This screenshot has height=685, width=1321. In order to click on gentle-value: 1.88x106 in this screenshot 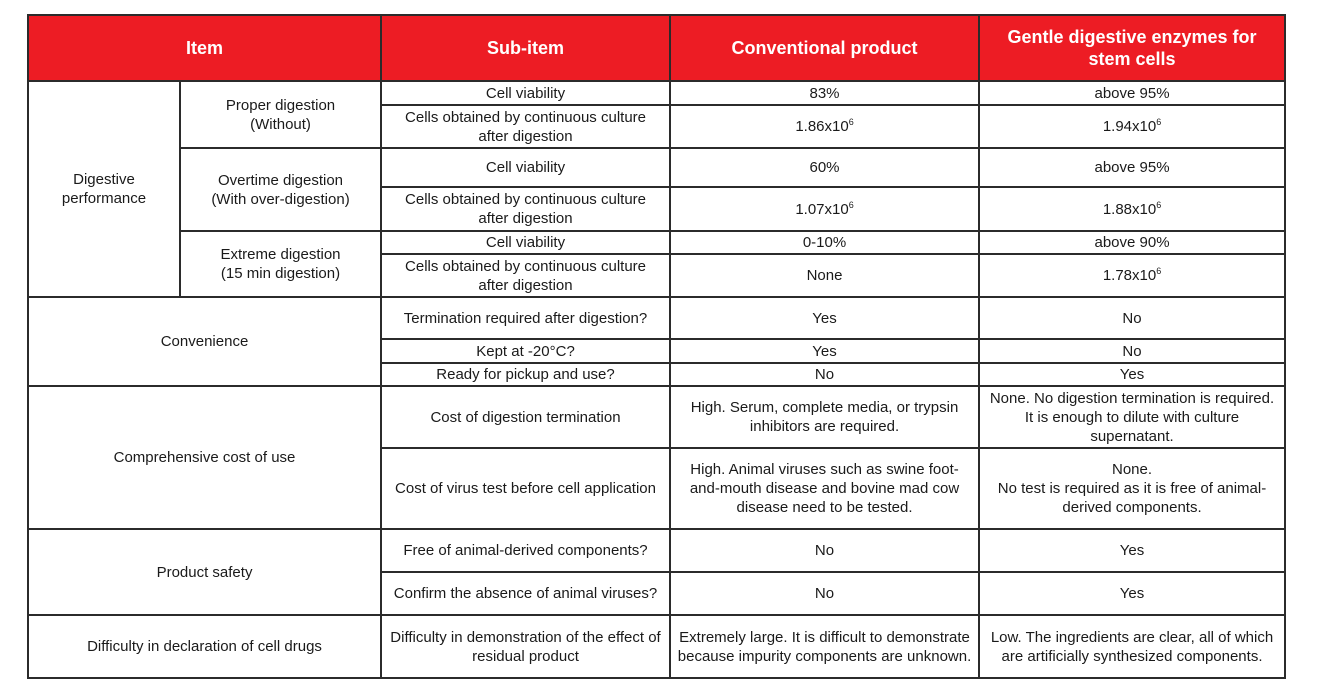, I will do `click(1132, 209)`.